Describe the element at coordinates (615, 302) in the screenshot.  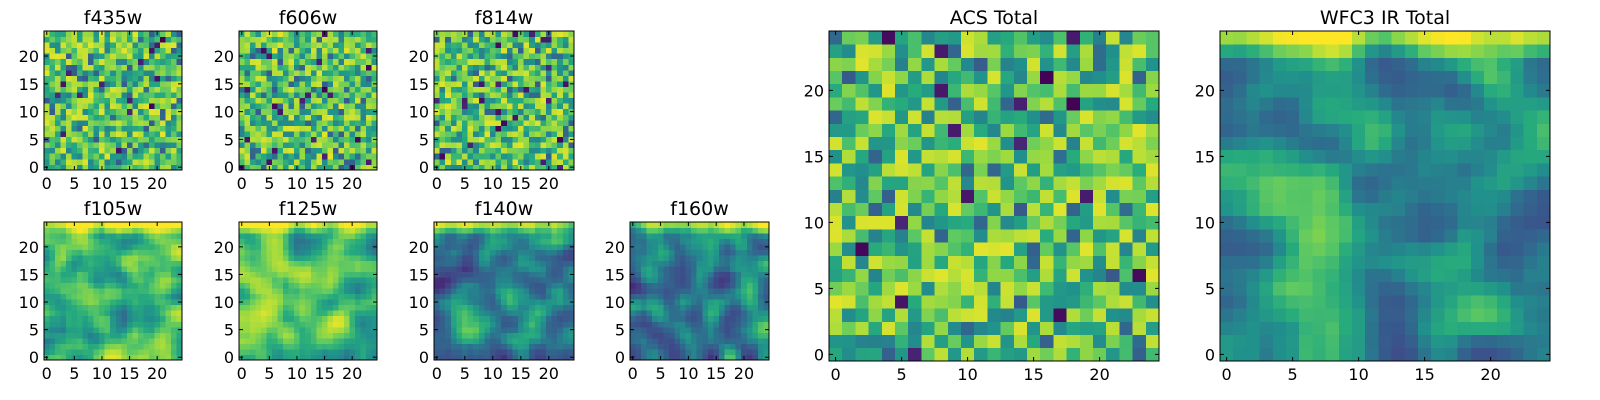
I see `y-tick-label: 10` at that location.